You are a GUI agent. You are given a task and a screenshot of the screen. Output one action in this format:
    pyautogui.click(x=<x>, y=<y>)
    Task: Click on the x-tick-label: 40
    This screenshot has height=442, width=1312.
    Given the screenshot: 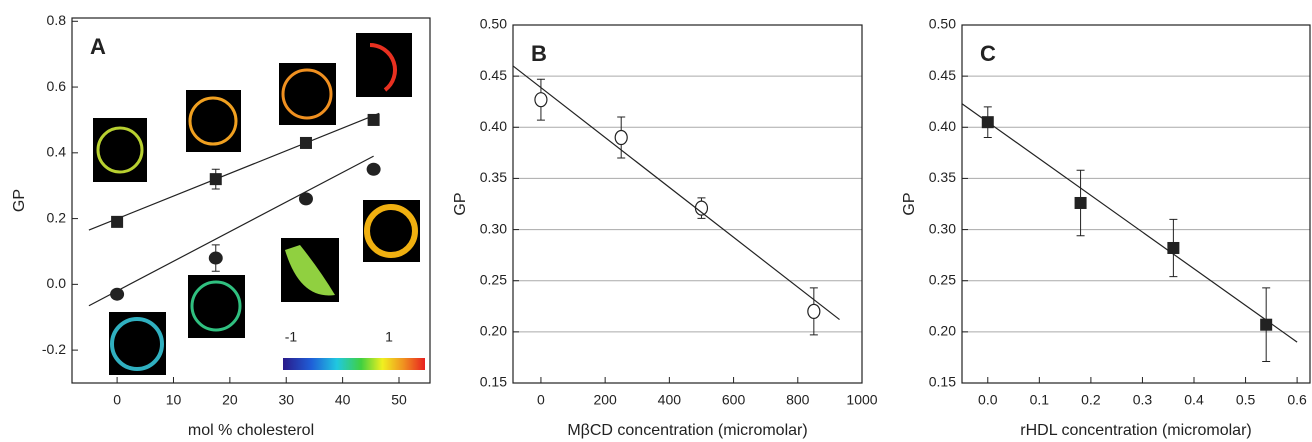 What is the action you would take?
    pyautogui.click(x=343, y=400)
    